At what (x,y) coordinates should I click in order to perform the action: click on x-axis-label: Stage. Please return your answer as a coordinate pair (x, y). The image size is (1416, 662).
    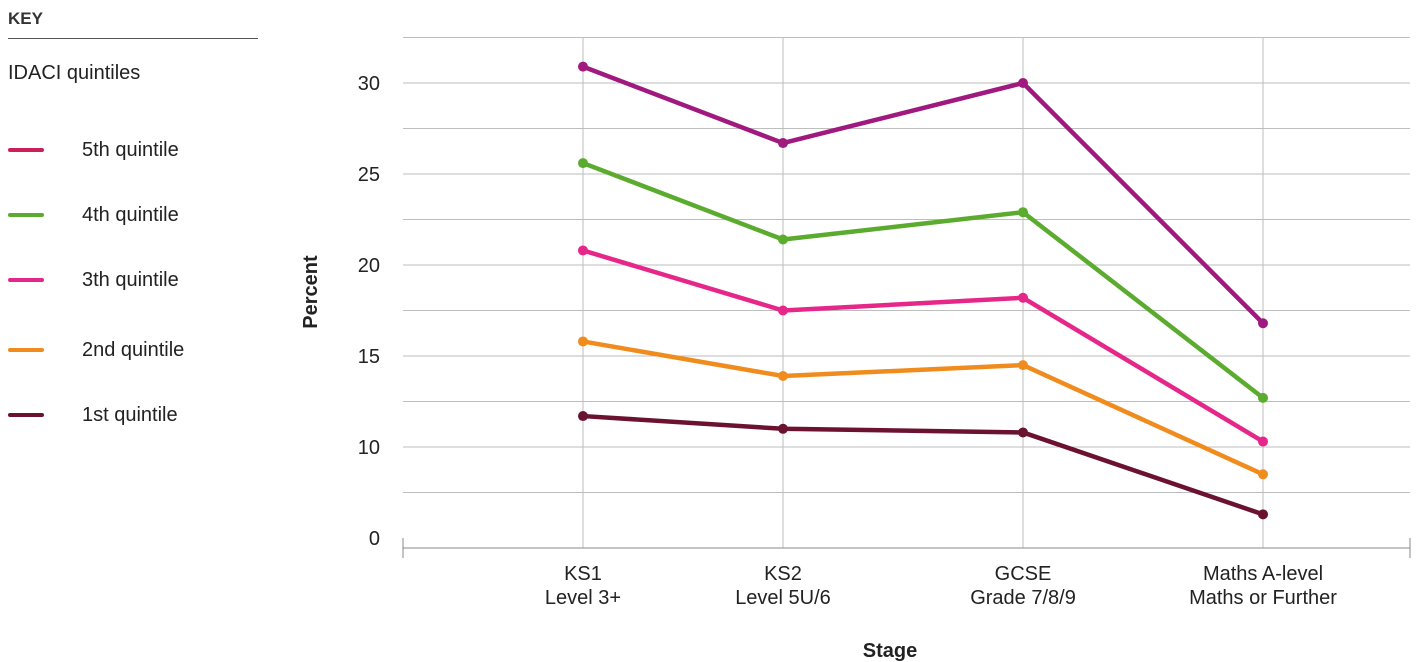
    Looking at the image, I should click on (890, 651).